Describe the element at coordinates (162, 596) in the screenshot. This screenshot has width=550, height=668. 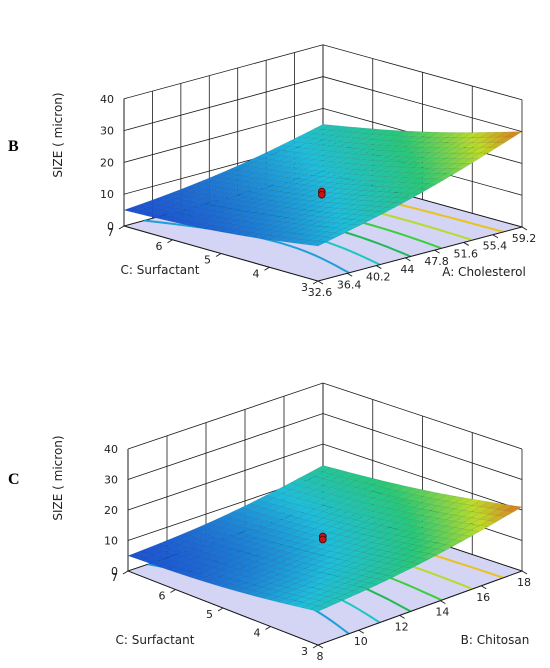
I see `panel-c-y-tick-label: 6` at that location.